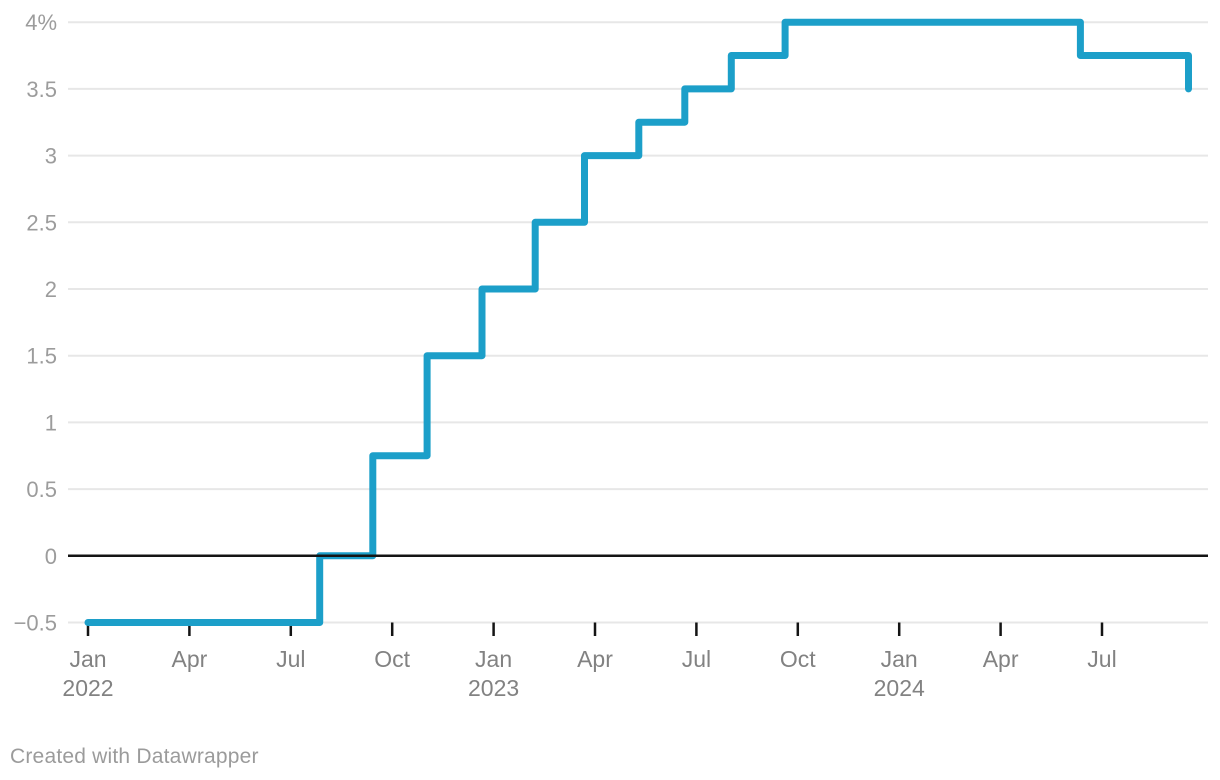  What do you see at coordinates (51, 556) in the screenshot?
I see `y-axis-label: 0` at bounding box center [51, 556].